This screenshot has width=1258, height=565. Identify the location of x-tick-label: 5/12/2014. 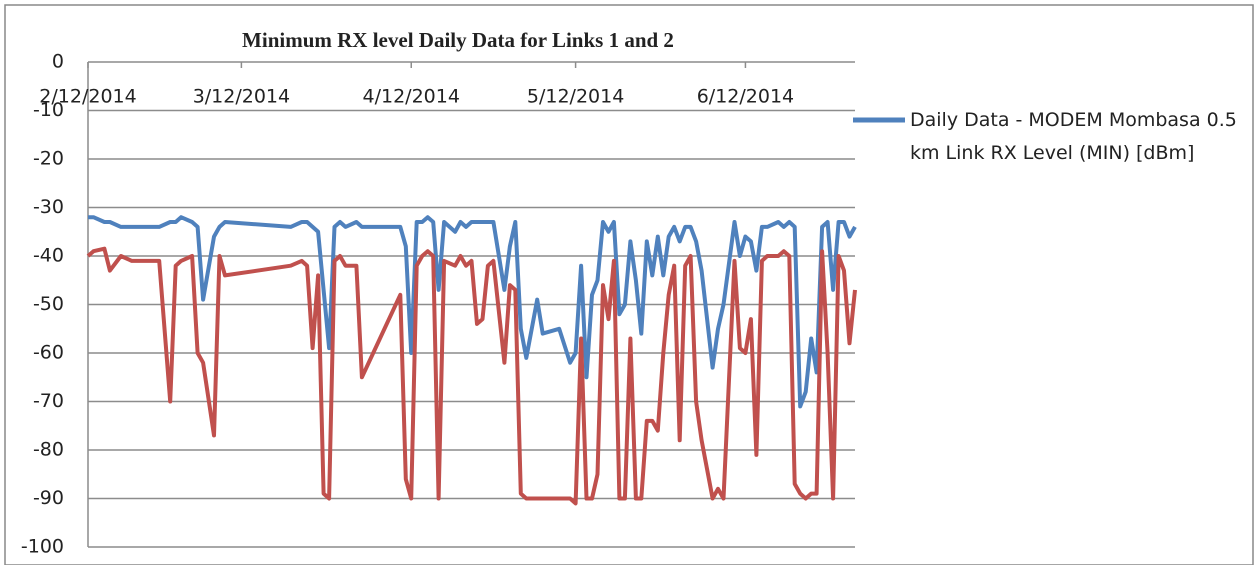
(575, 97).